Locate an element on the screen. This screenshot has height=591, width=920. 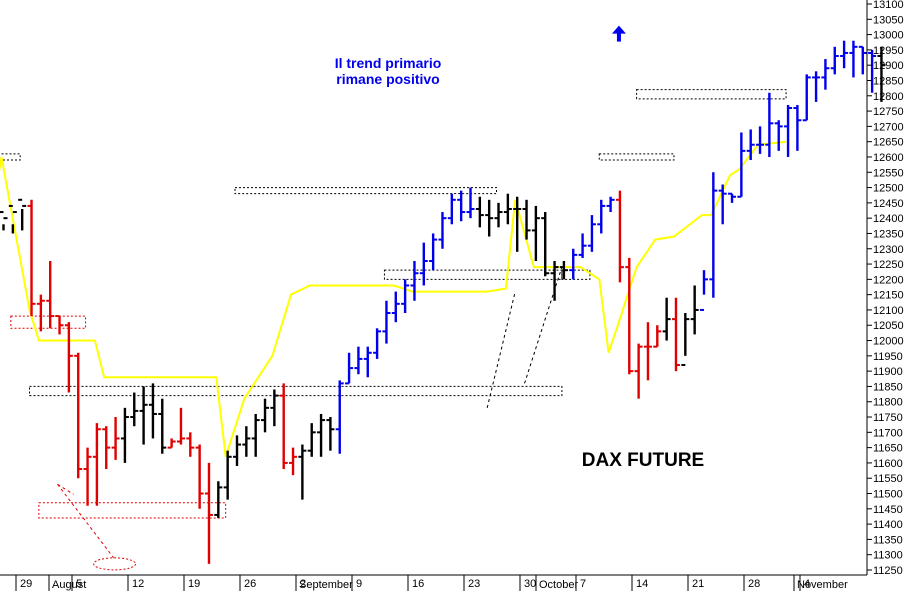
chart-title: DAX FUTURE is located at coordinates (643, 460).